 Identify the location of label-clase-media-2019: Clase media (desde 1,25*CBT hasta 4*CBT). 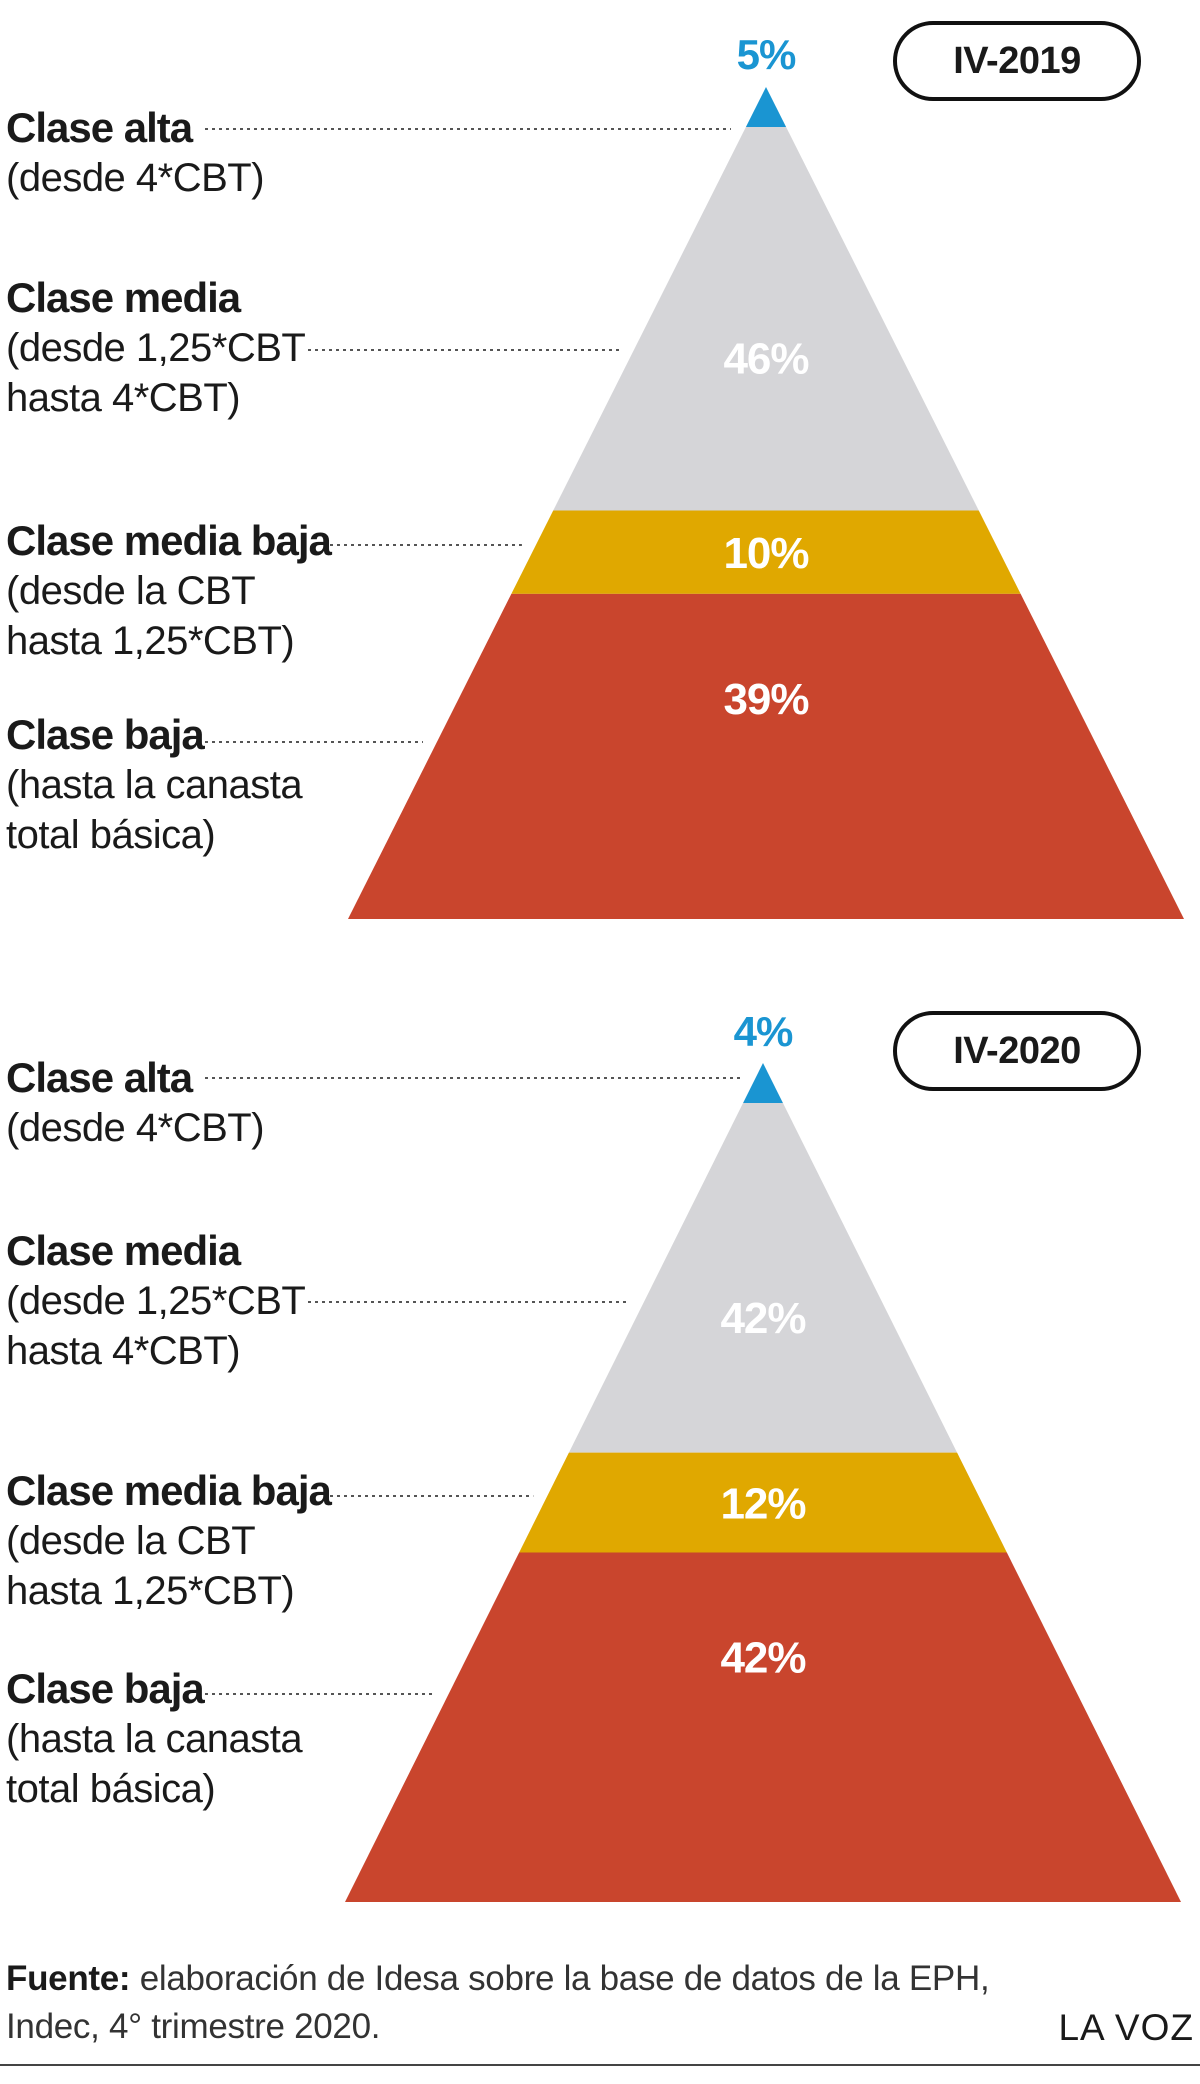
(156, 348).